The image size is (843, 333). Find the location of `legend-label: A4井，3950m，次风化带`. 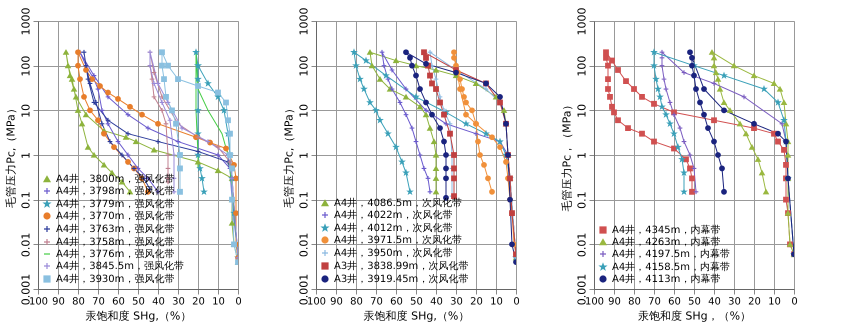

legend-label: A4井，3950m，次风化带 is located at coordinates (393, 253).